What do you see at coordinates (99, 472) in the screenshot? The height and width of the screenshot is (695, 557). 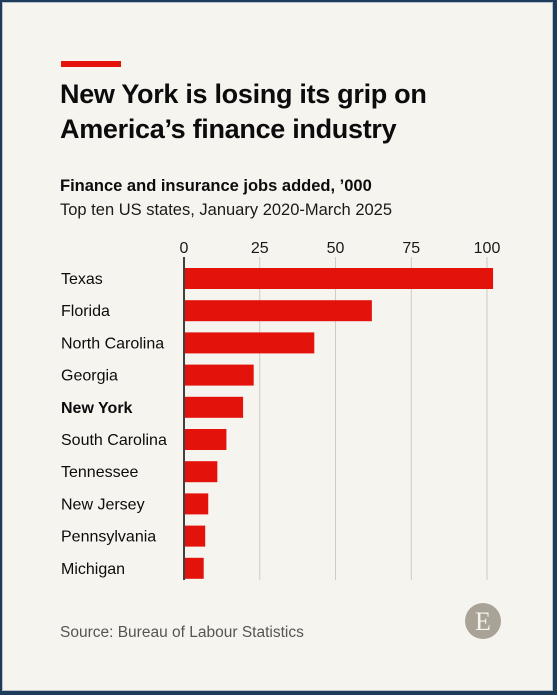 I see `category-label: Tennessee` at bounding box center [99, 472].